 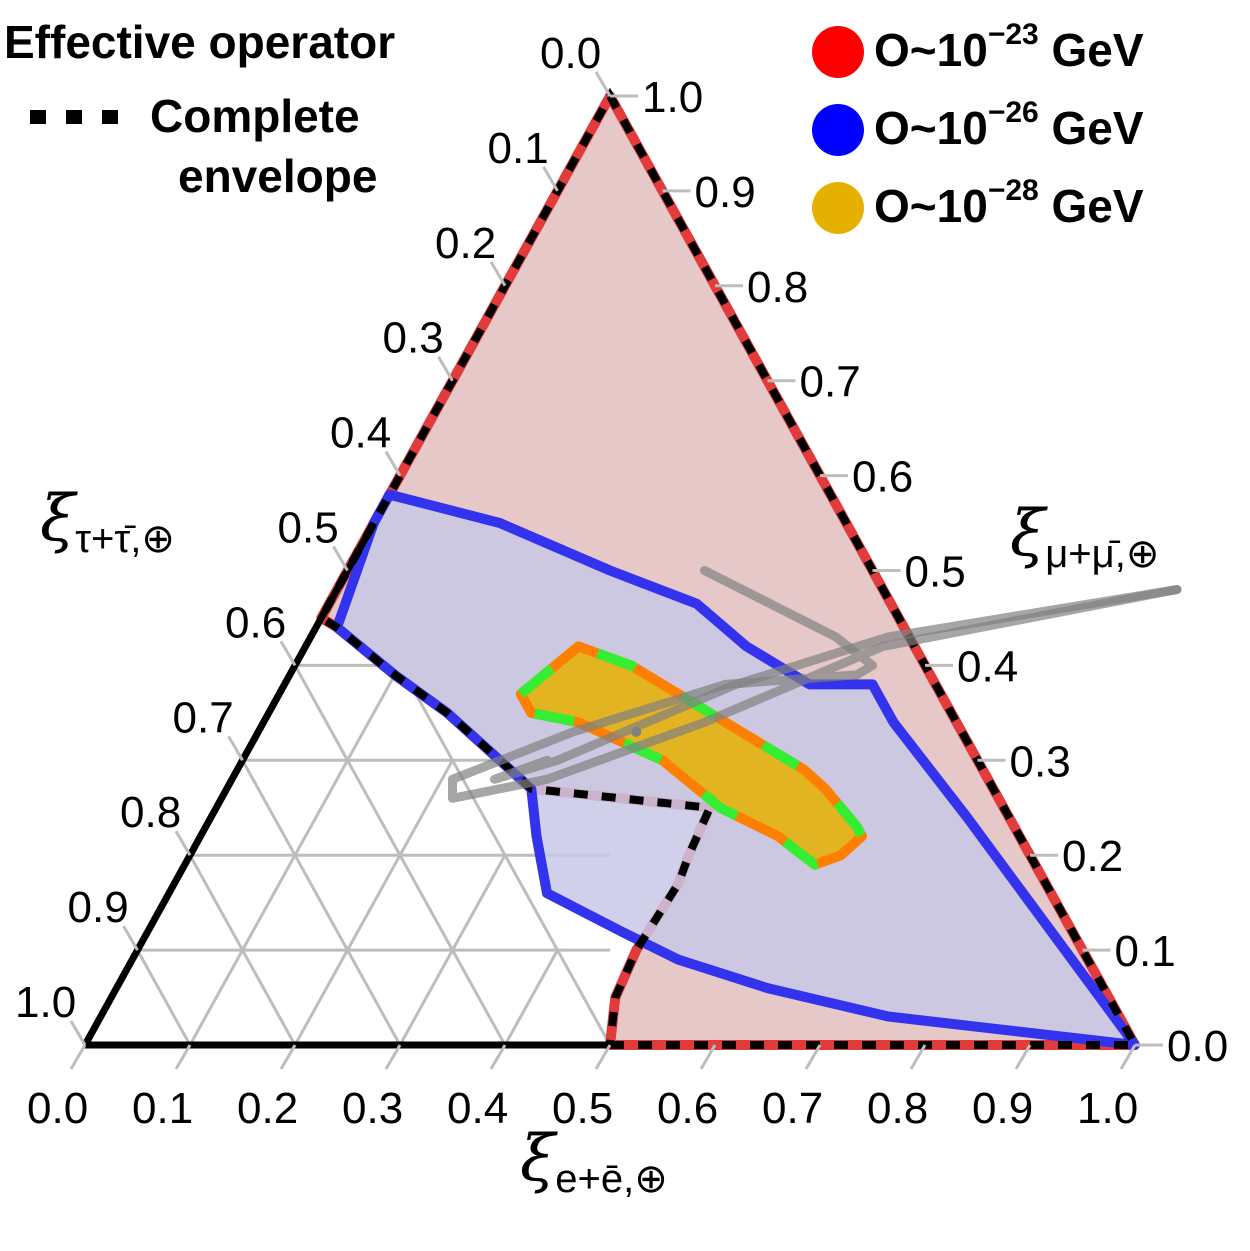 What do you see at coordinates (518, 148) in the screenshot?
I see `left-tick-label: 0.1` at bounding box center [518, 148].